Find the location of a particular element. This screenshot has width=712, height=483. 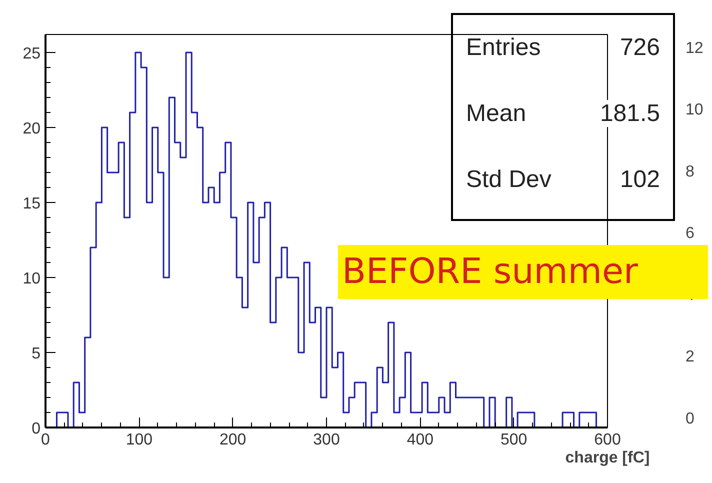

y-tick-label: 5 is located at coordinates (36, 354).